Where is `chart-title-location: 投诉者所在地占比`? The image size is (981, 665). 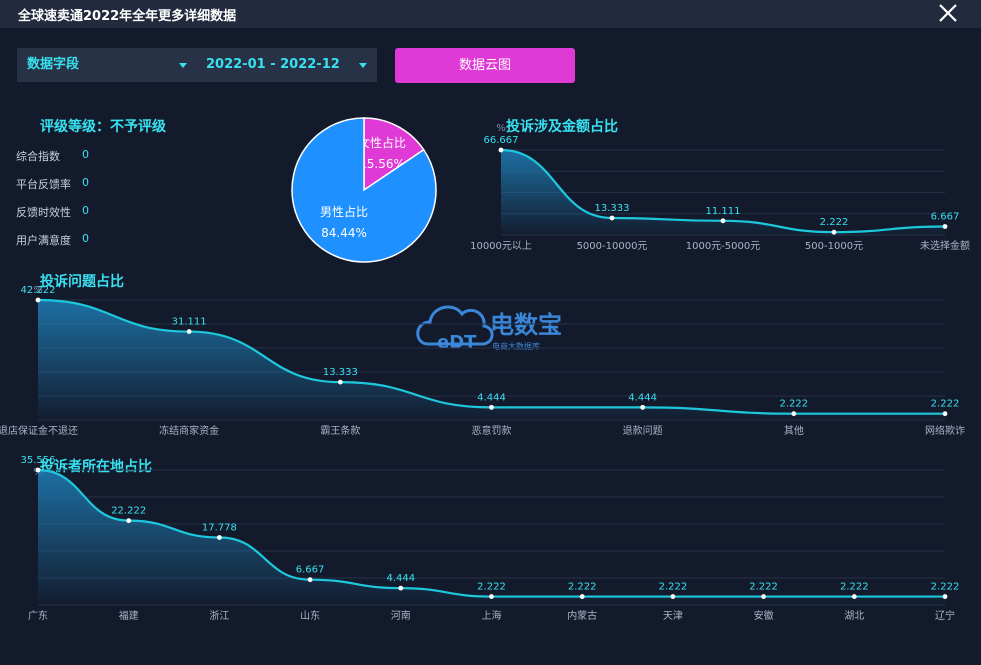
chart-title-location: 投诉者所在地占比 is located at coordinates (96, 467).